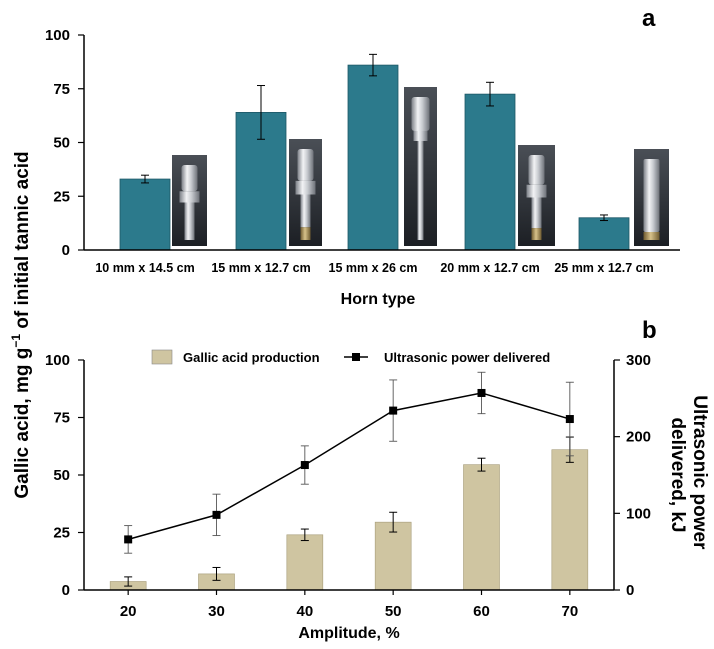 This screenshot has width=714, height=649. What do you see at coordinates (378, 299) in the screenshot?
I see `panel-a-x-axis-label: Horn type` at bounding box center [378, 299].